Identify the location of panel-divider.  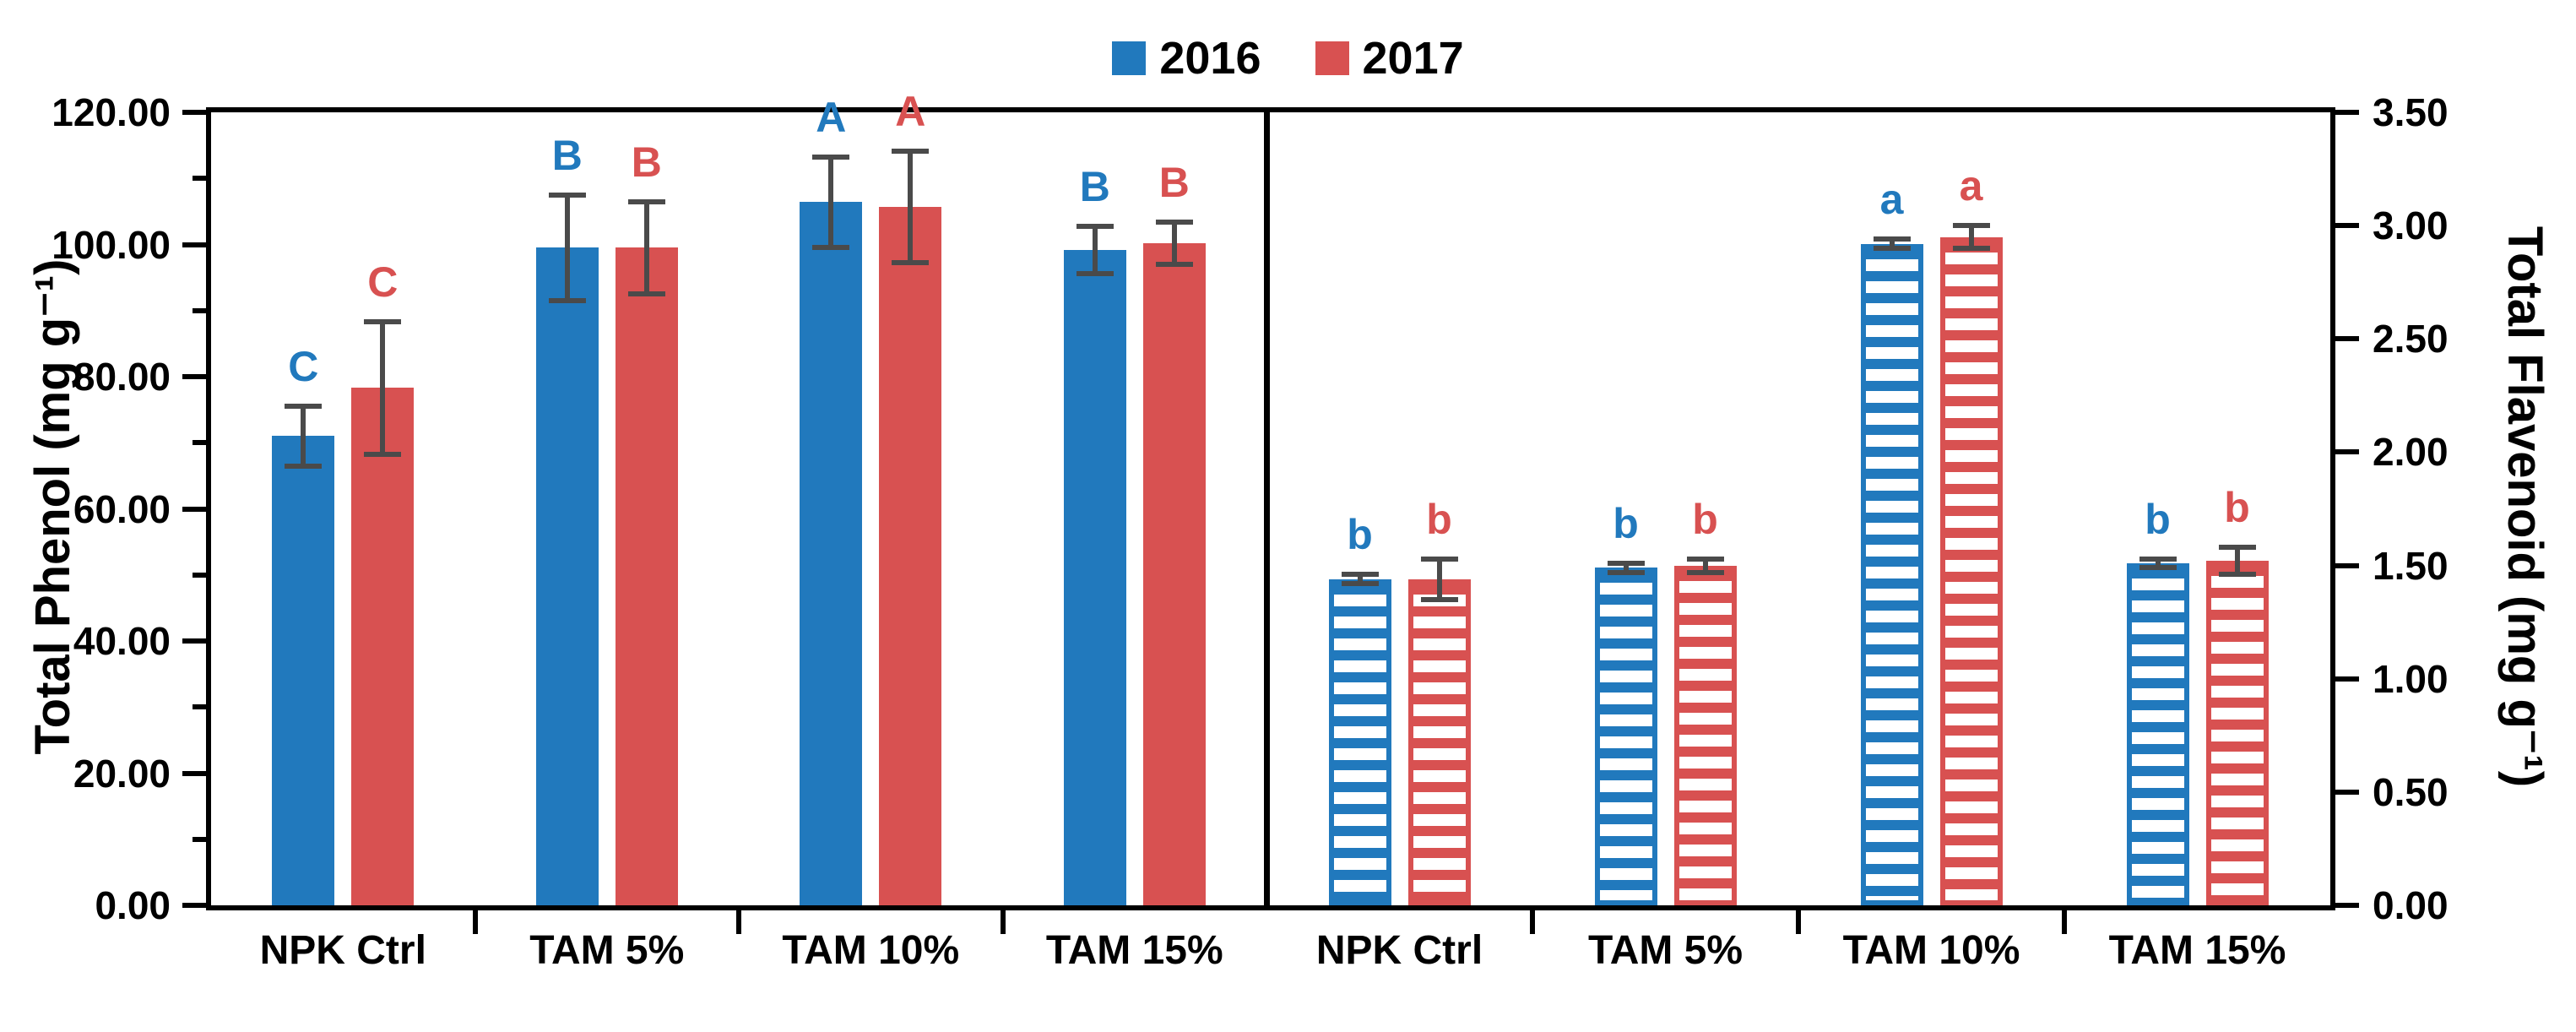
(1267, 509).